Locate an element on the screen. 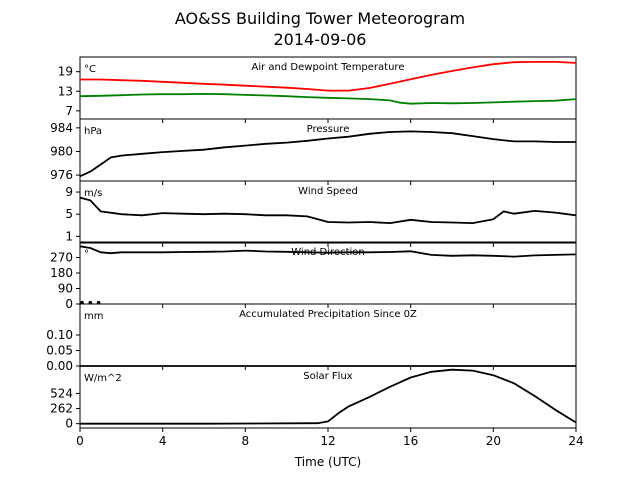 The width and height of the screenshot is (640, 480). y-tick-label: 524 is located at coordinates (61, 393).